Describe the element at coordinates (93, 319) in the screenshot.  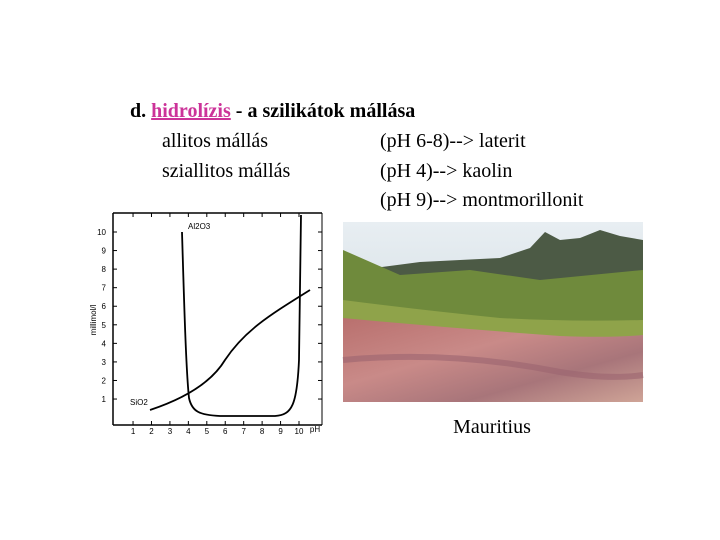
I see `y-axis-label: millimol/l` at that location.